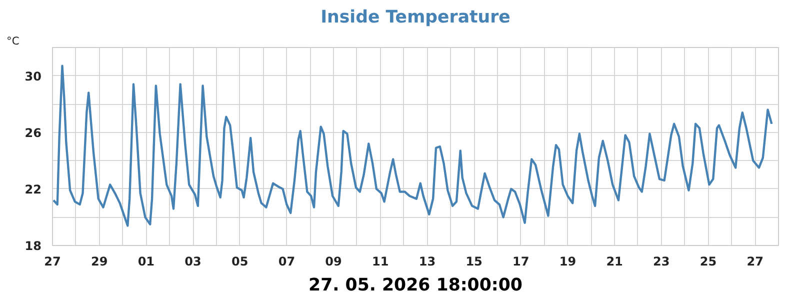 The width and height of the screenshot is (800, 300). I want to click on y-axis-title: °C, so click(13, 41).